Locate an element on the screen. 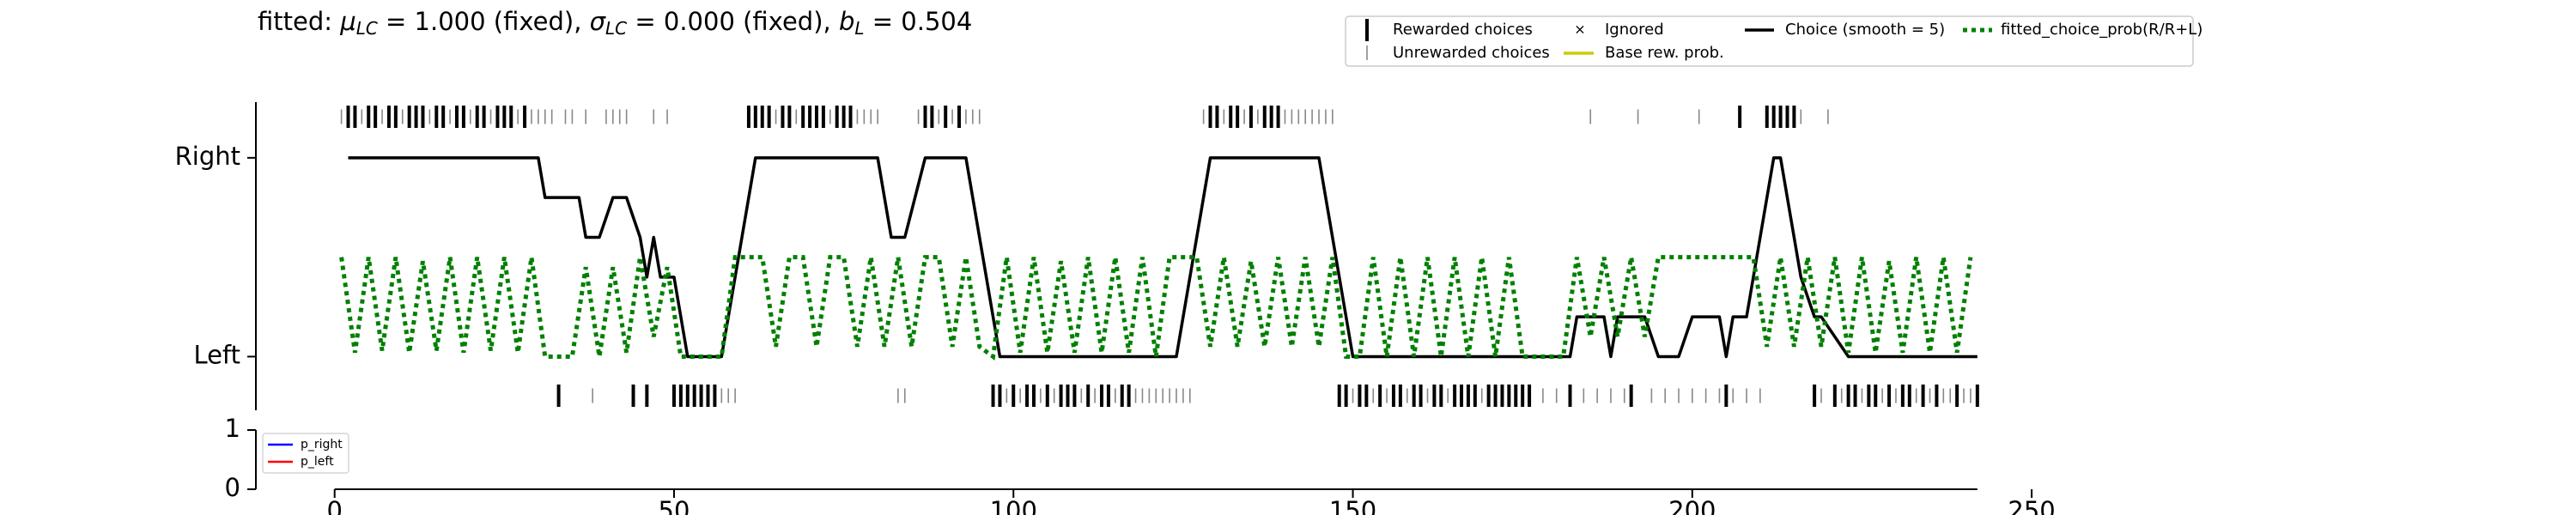  x-tick-label: 150 is located at coordinates (1352, 505).